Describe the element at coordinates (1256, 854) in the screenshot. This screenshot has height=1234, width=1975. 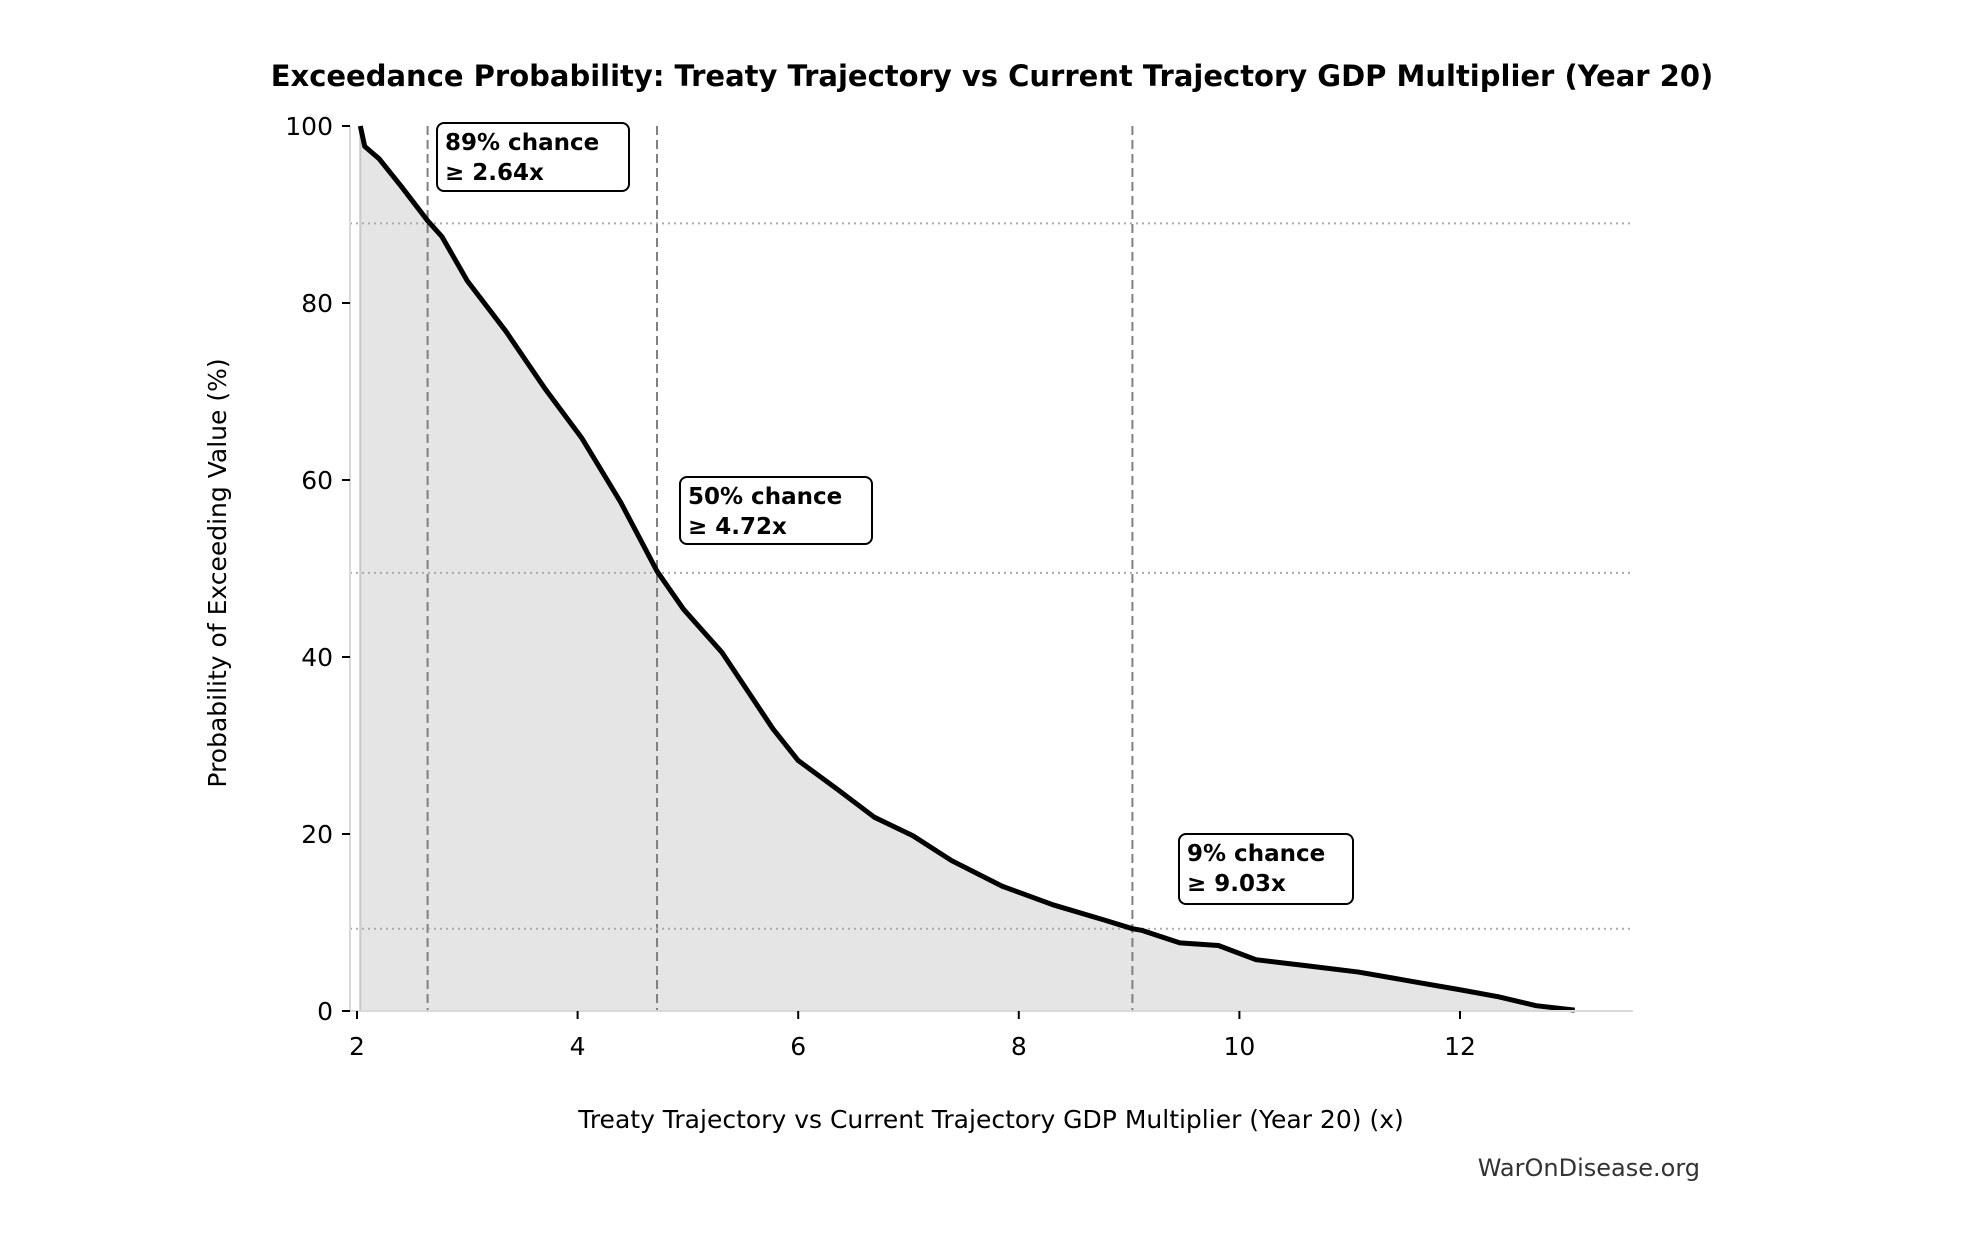
I see `annotation-probability-label: 9% chance` at that location.